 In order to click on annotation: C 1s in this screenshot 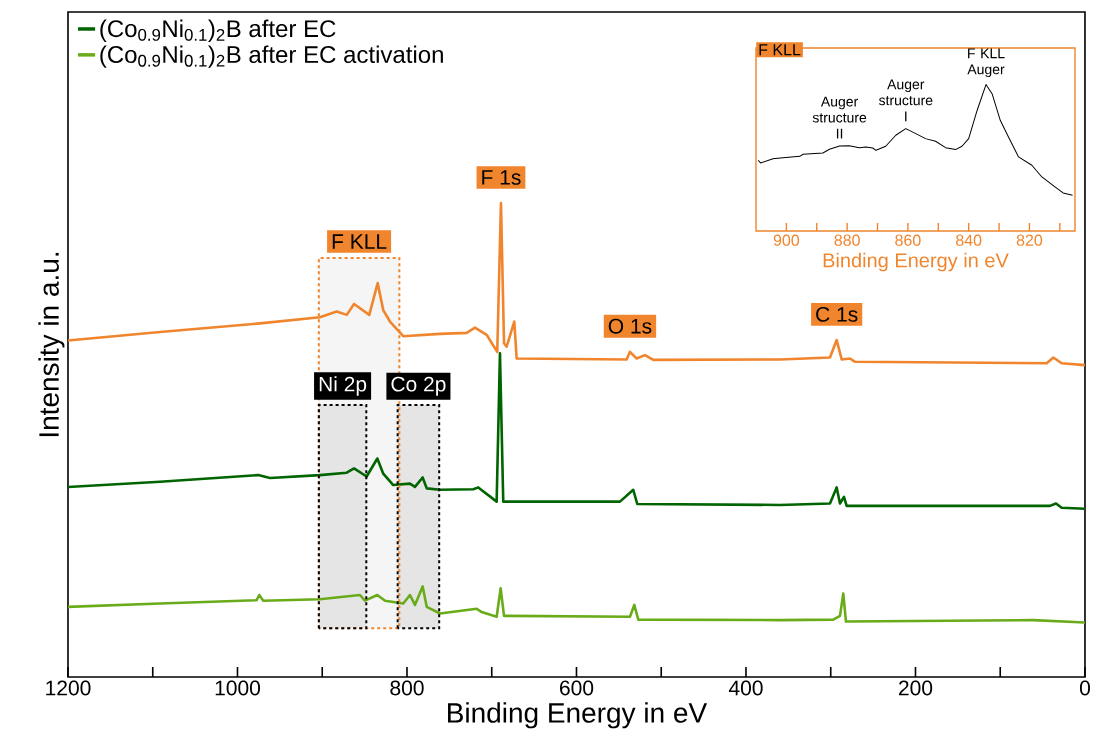, I will do `click(837, 314)`.